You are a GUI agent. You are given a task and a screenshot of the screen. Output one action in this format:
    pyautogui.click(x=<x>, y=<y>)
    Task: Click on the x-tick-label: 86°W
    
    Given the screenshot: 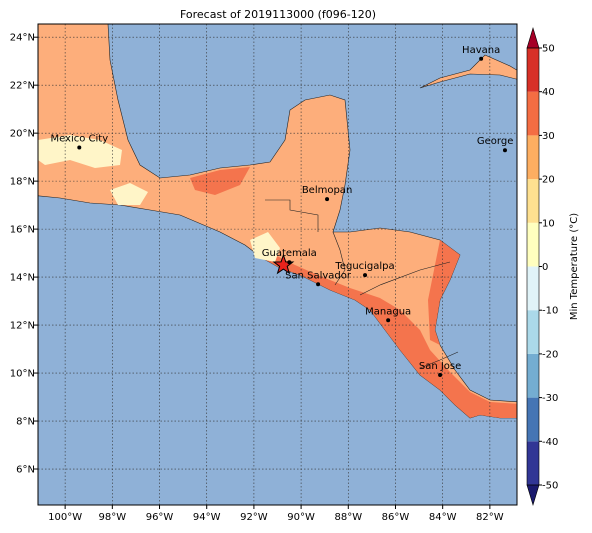 What is the action you would take?
    pyautogui.click(x=396, y=517)
    